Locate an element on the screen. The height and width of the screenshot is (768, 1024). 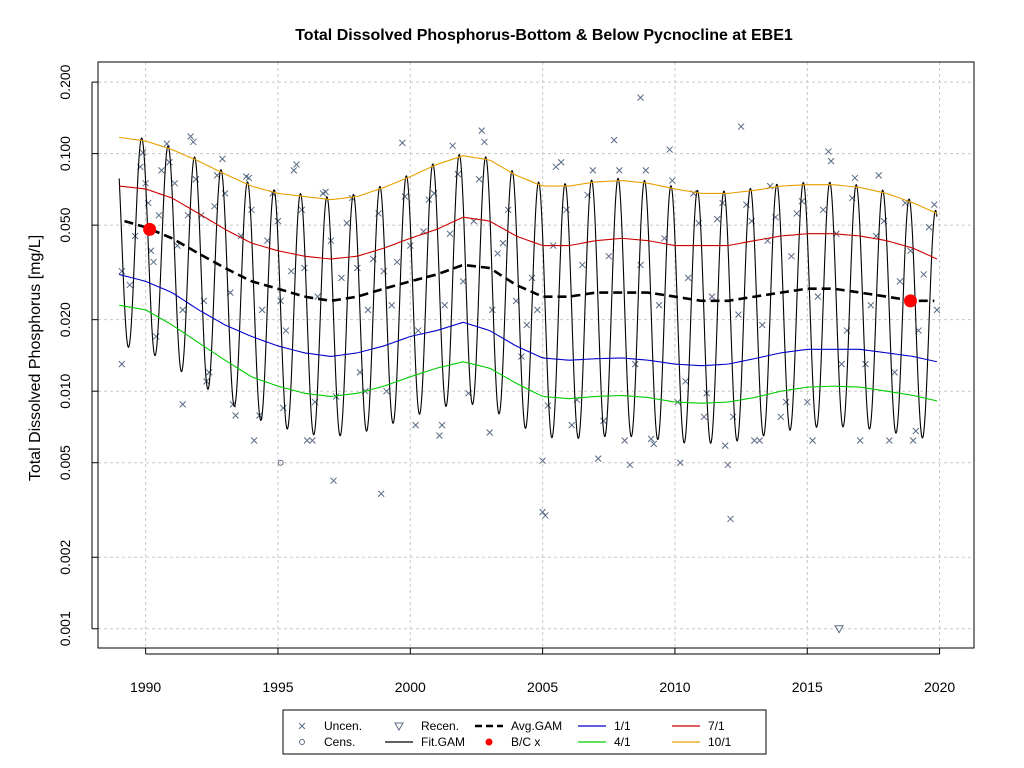
legend-symbol-triangle is located at coordinates (399, 727).